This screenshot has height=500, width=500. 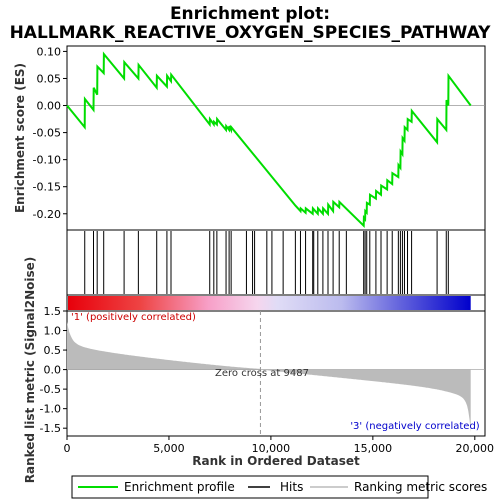 I want to click on metric-y-axis-label: Ranked list metric (Signal2Noise), so click(x=30, y=370).